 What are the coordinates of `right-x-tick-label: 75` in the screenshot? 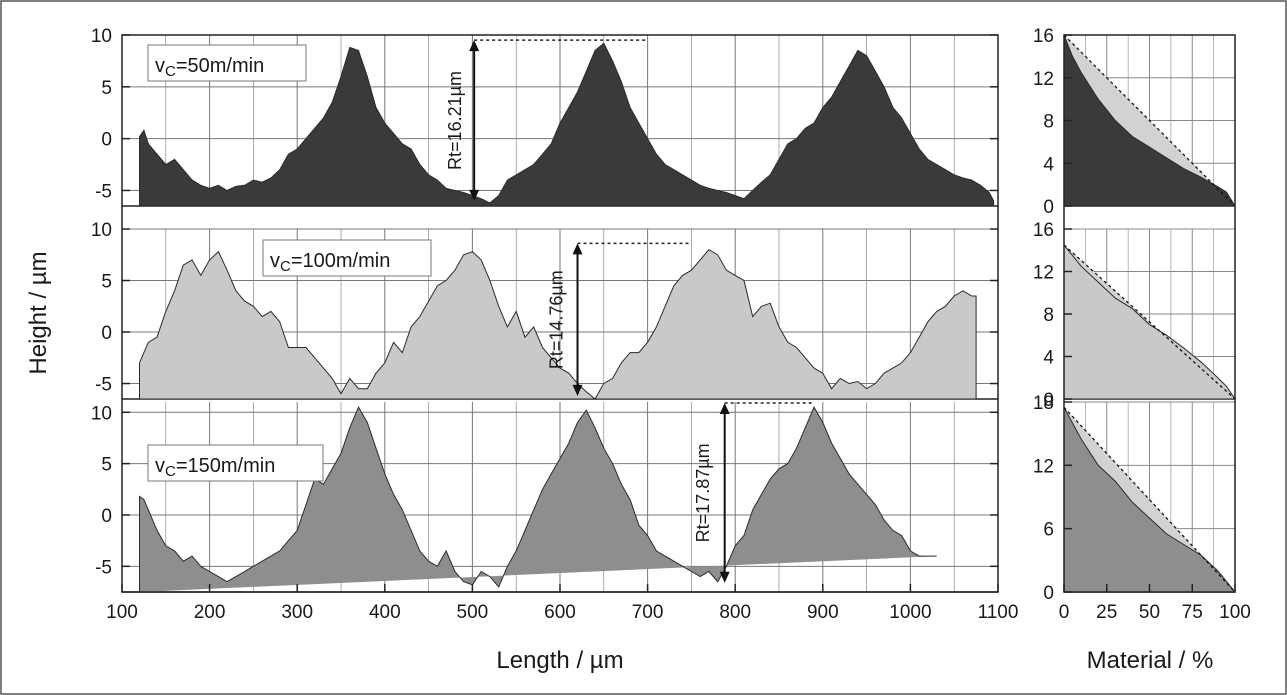 It's located at (1192, 612).